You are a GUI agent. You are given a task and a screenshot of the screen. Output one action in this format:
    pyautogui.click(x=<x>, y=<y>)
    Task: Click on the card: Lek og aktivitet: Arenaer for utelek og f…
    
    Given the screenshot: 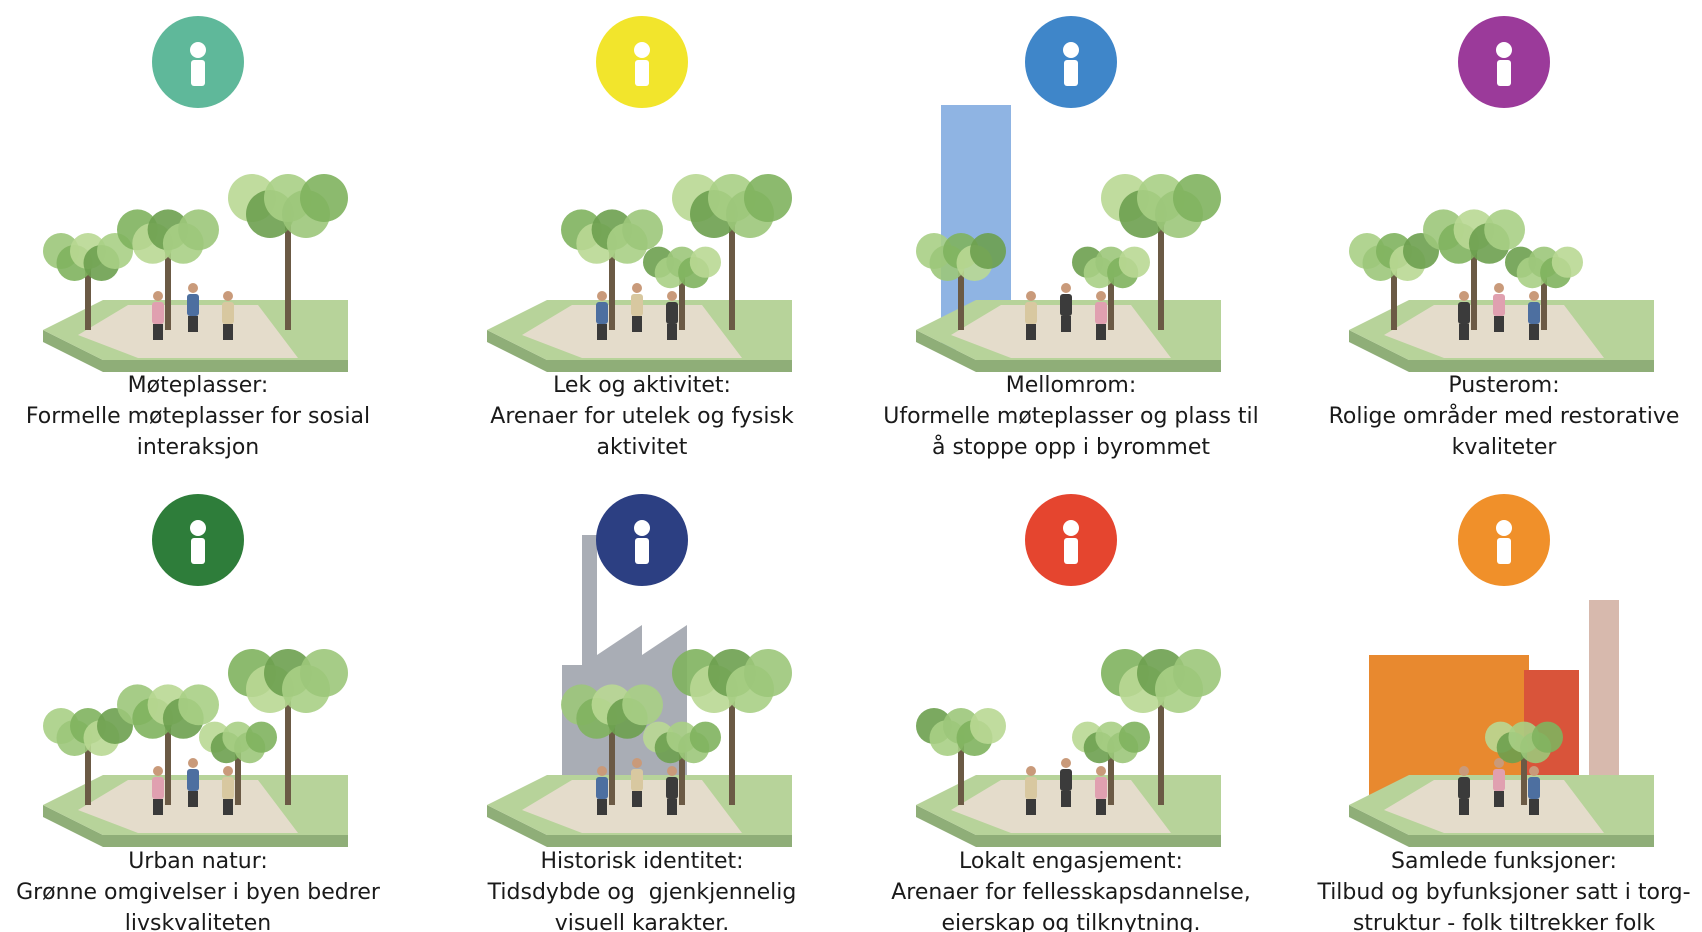 What is the action you would take?
    pyautogui.click(x=640, y=238)
    